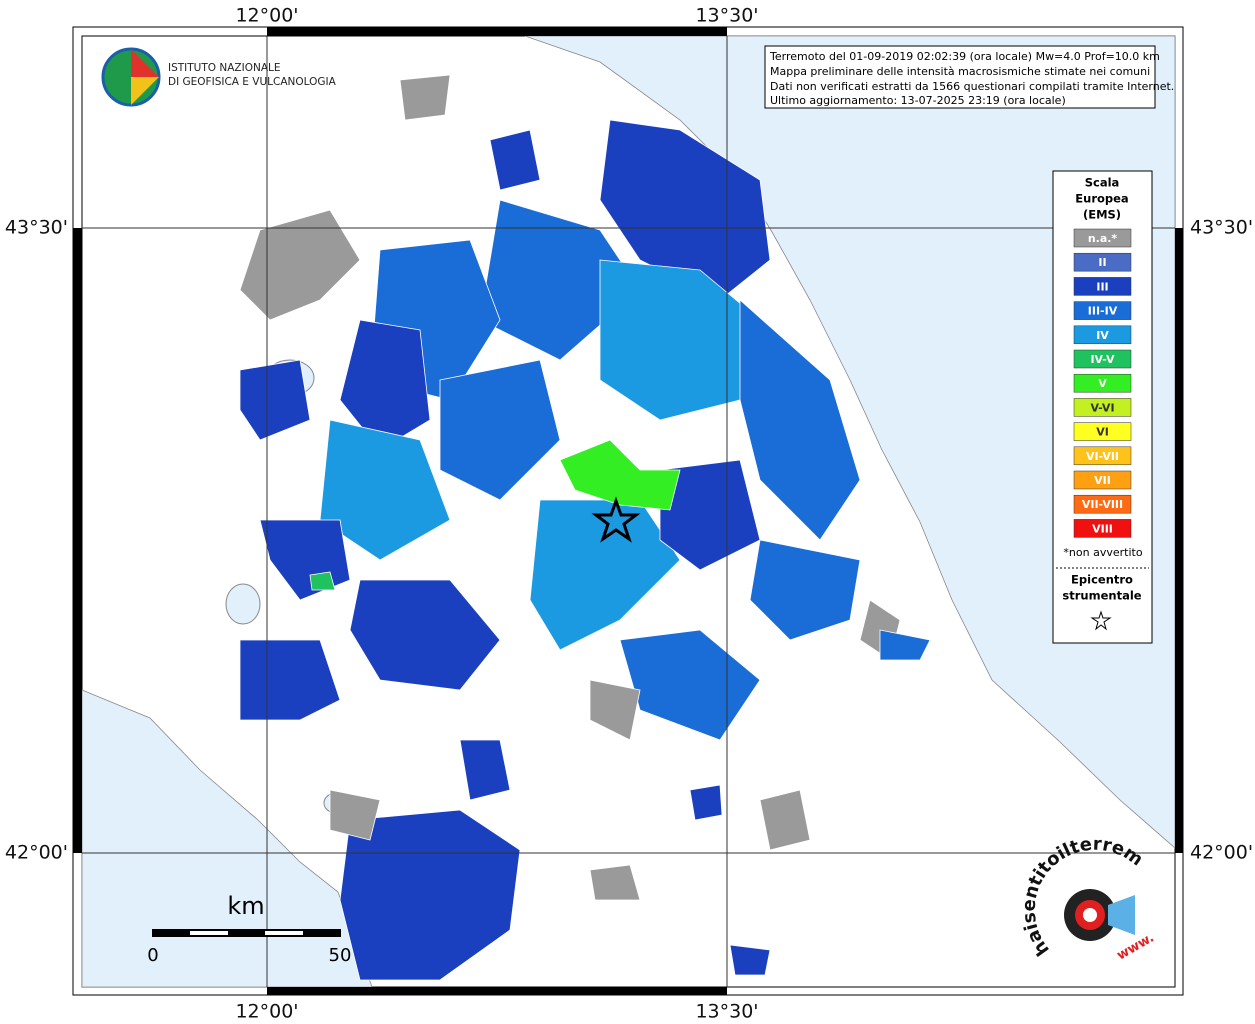 The height and width of the screenshot is (1024, 1255). I want to click on legend-epicenter: strumentale, so click(1101, 596).